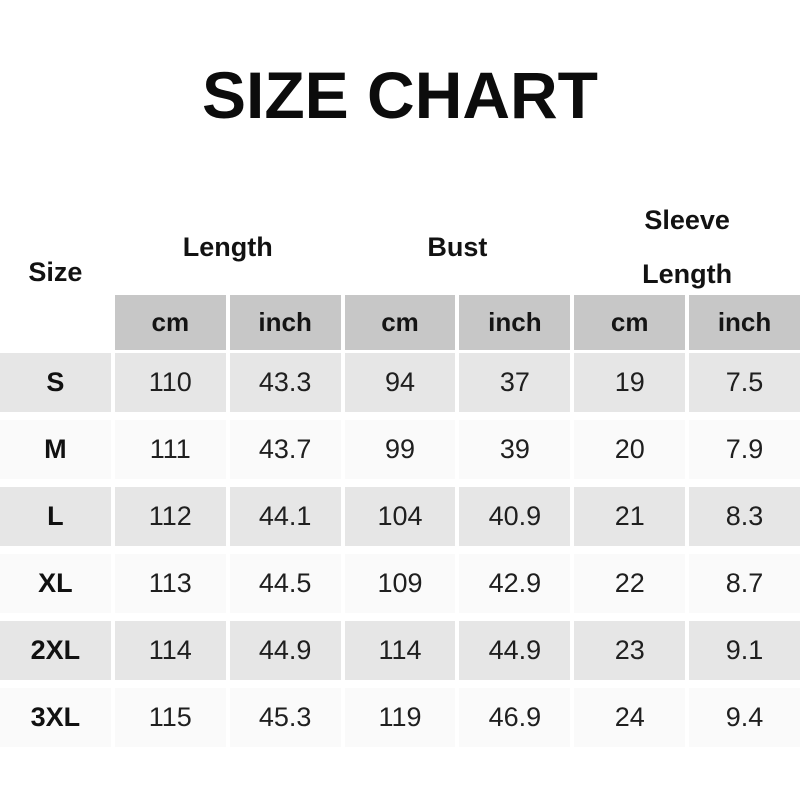  I want to click on table-row-3xl: 3XL 115 45.3 119 46.9 24 9.4, so click(400, 718).